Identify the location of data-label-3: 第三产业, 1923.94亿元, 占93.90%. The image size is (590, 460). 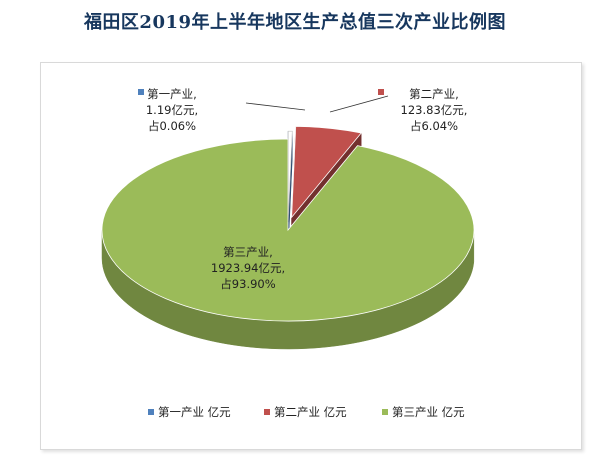
(245, 268).